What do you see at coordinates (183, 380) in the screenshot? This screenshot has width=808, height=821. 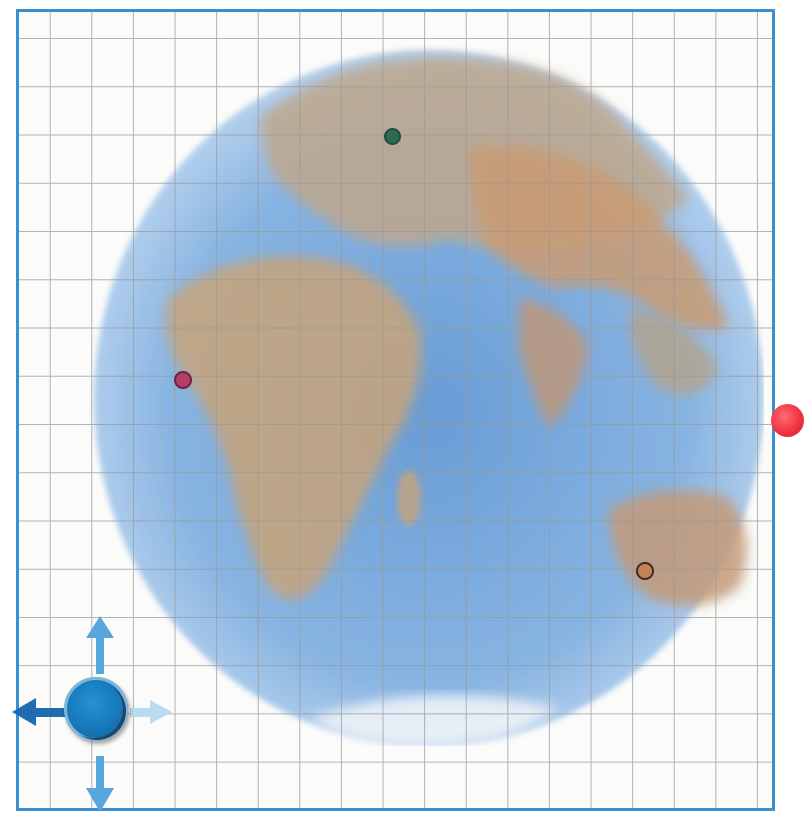 I see `map-marker-magenta` at bounding box center [183, 380].